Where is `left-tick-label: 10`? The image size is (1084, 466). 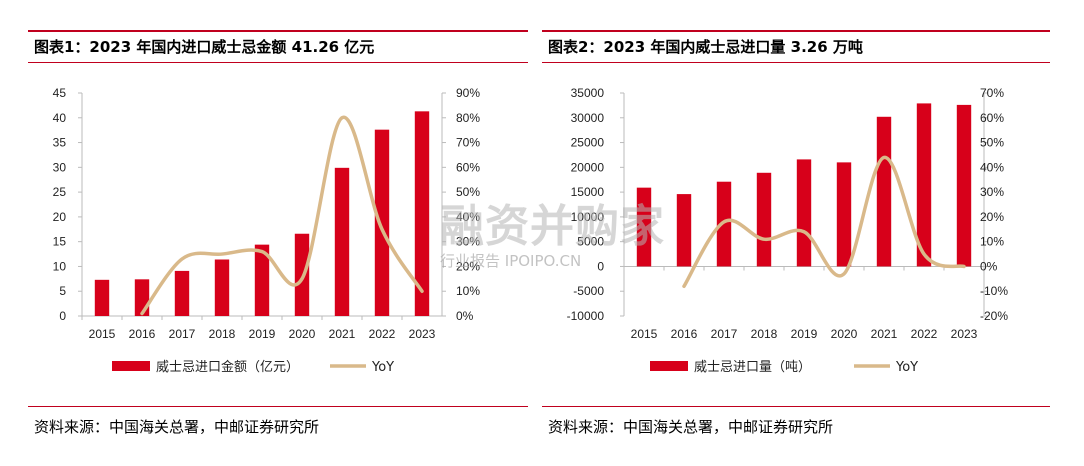 left-tick-label: 10 is located at coordinates (60, 266).